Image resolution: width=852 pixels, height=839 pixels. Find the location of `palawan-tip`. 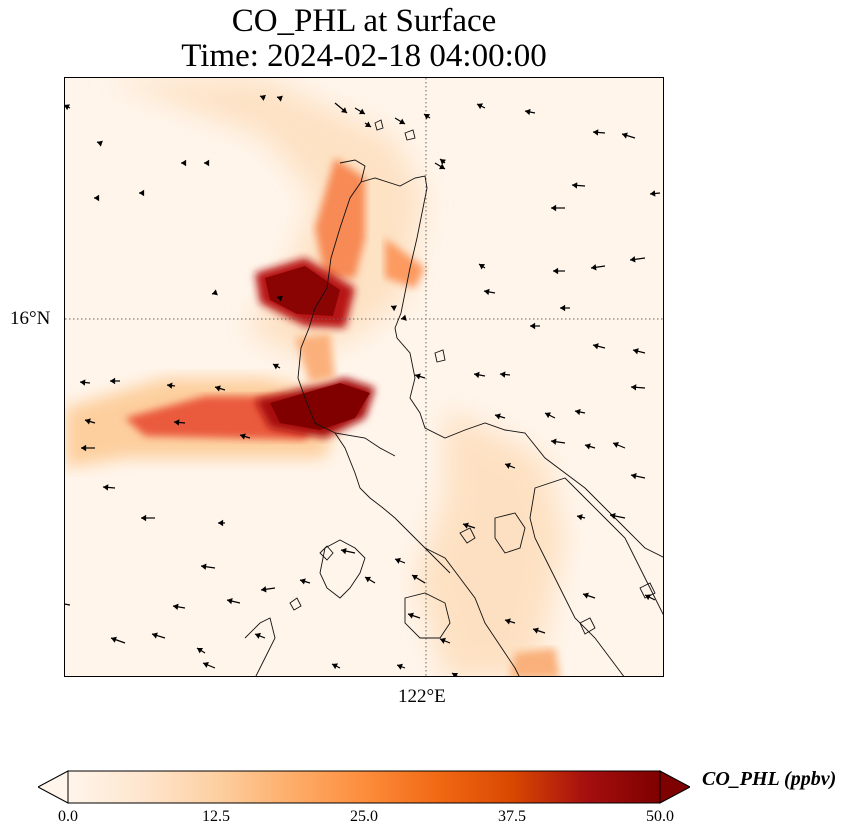

palawan-tip is located at coordinates (260, 646).